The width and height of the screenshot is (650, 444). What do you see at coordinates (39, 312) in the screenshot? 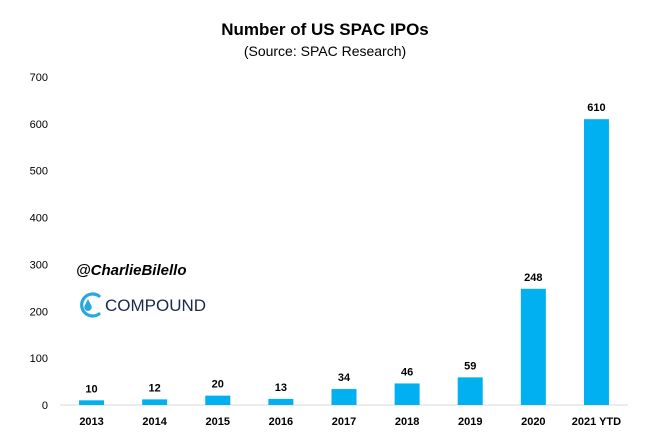
I see `y-tick-label: 200` at bounding box center [39, 312].